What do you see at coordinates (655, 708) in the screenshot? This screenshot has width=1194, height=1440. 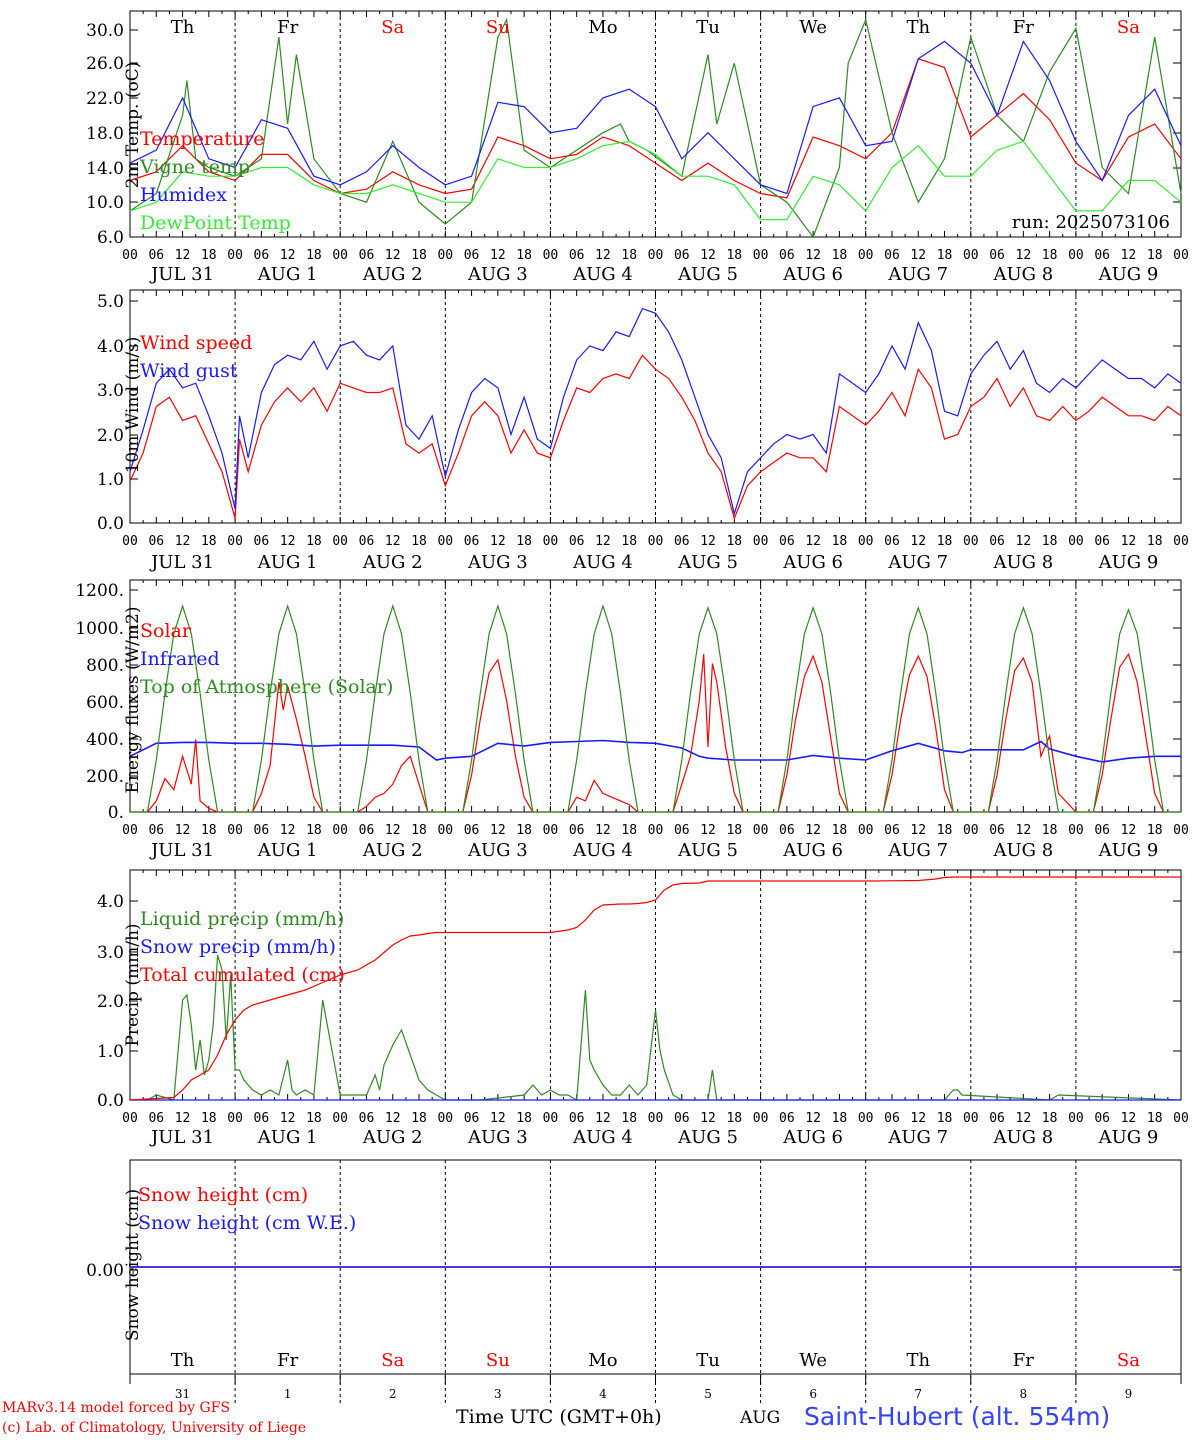 I see `series-top-of-atmosphere-solar-` at bounding box center [655, 708].